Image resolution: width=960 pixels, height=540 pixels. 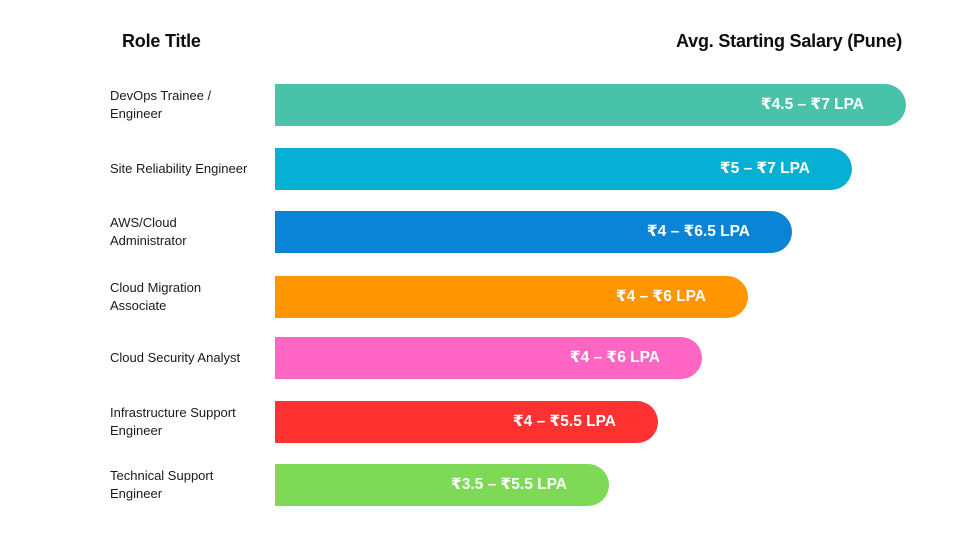 I want to click on role-label: Technical Support Engineer, so click(x=190, y=485).